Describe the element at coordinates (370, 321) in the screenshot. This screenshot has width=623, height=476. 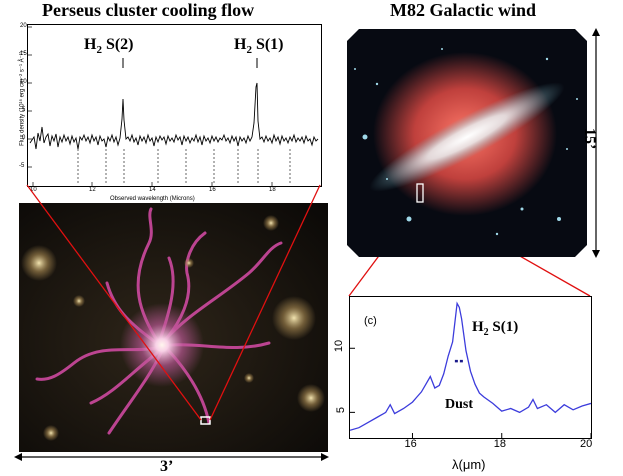
I see `panel-c-label: (c)` at that location.